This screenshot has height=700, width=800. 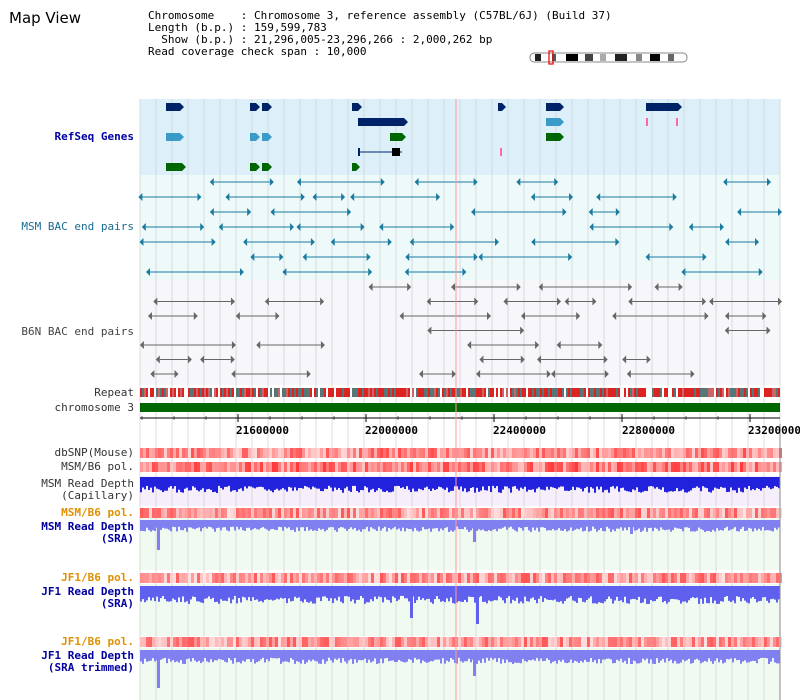 What do you see at coordinates (114, 392) in the screenshot?
I see `track-label-repeat: Repeat` at bounding box center [114, 392].